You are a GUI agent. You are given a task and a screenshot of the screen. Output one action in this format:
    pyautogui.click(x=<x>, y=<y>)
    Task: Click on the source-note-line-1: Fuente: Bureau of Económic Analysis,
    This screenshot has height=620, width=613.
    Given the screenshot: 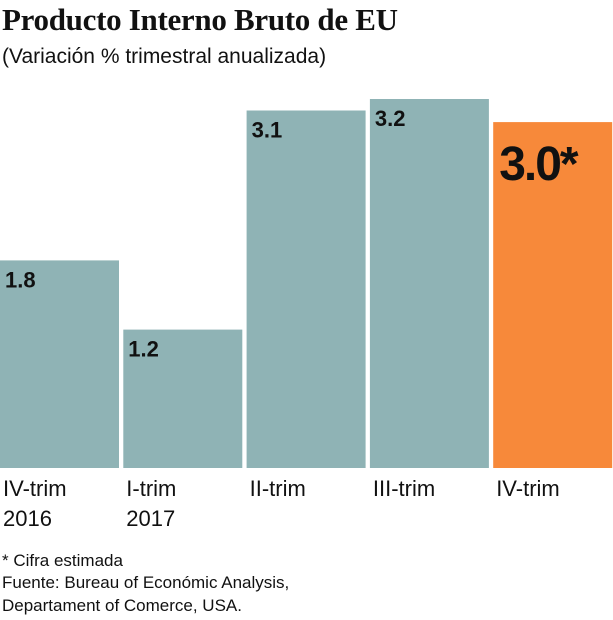 What is the action you would take?
    pyautogui.click(x=146, y=582)
    